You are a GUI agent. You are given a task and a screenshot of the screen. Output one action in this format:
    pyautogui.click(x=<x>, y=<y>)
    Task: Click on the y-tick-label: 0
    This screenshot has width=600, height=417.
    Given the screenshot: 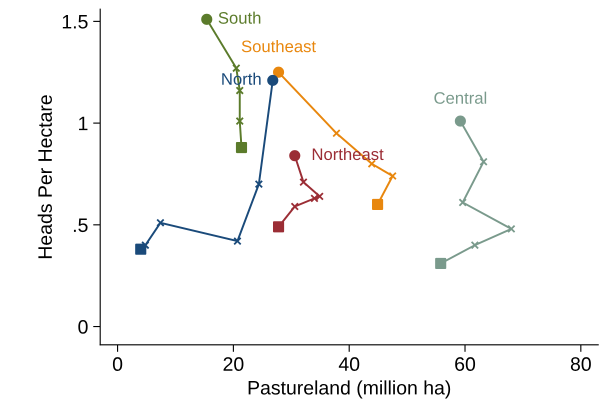 What is the action you would take?
    pyautogui.click(x=83, y=327)
    